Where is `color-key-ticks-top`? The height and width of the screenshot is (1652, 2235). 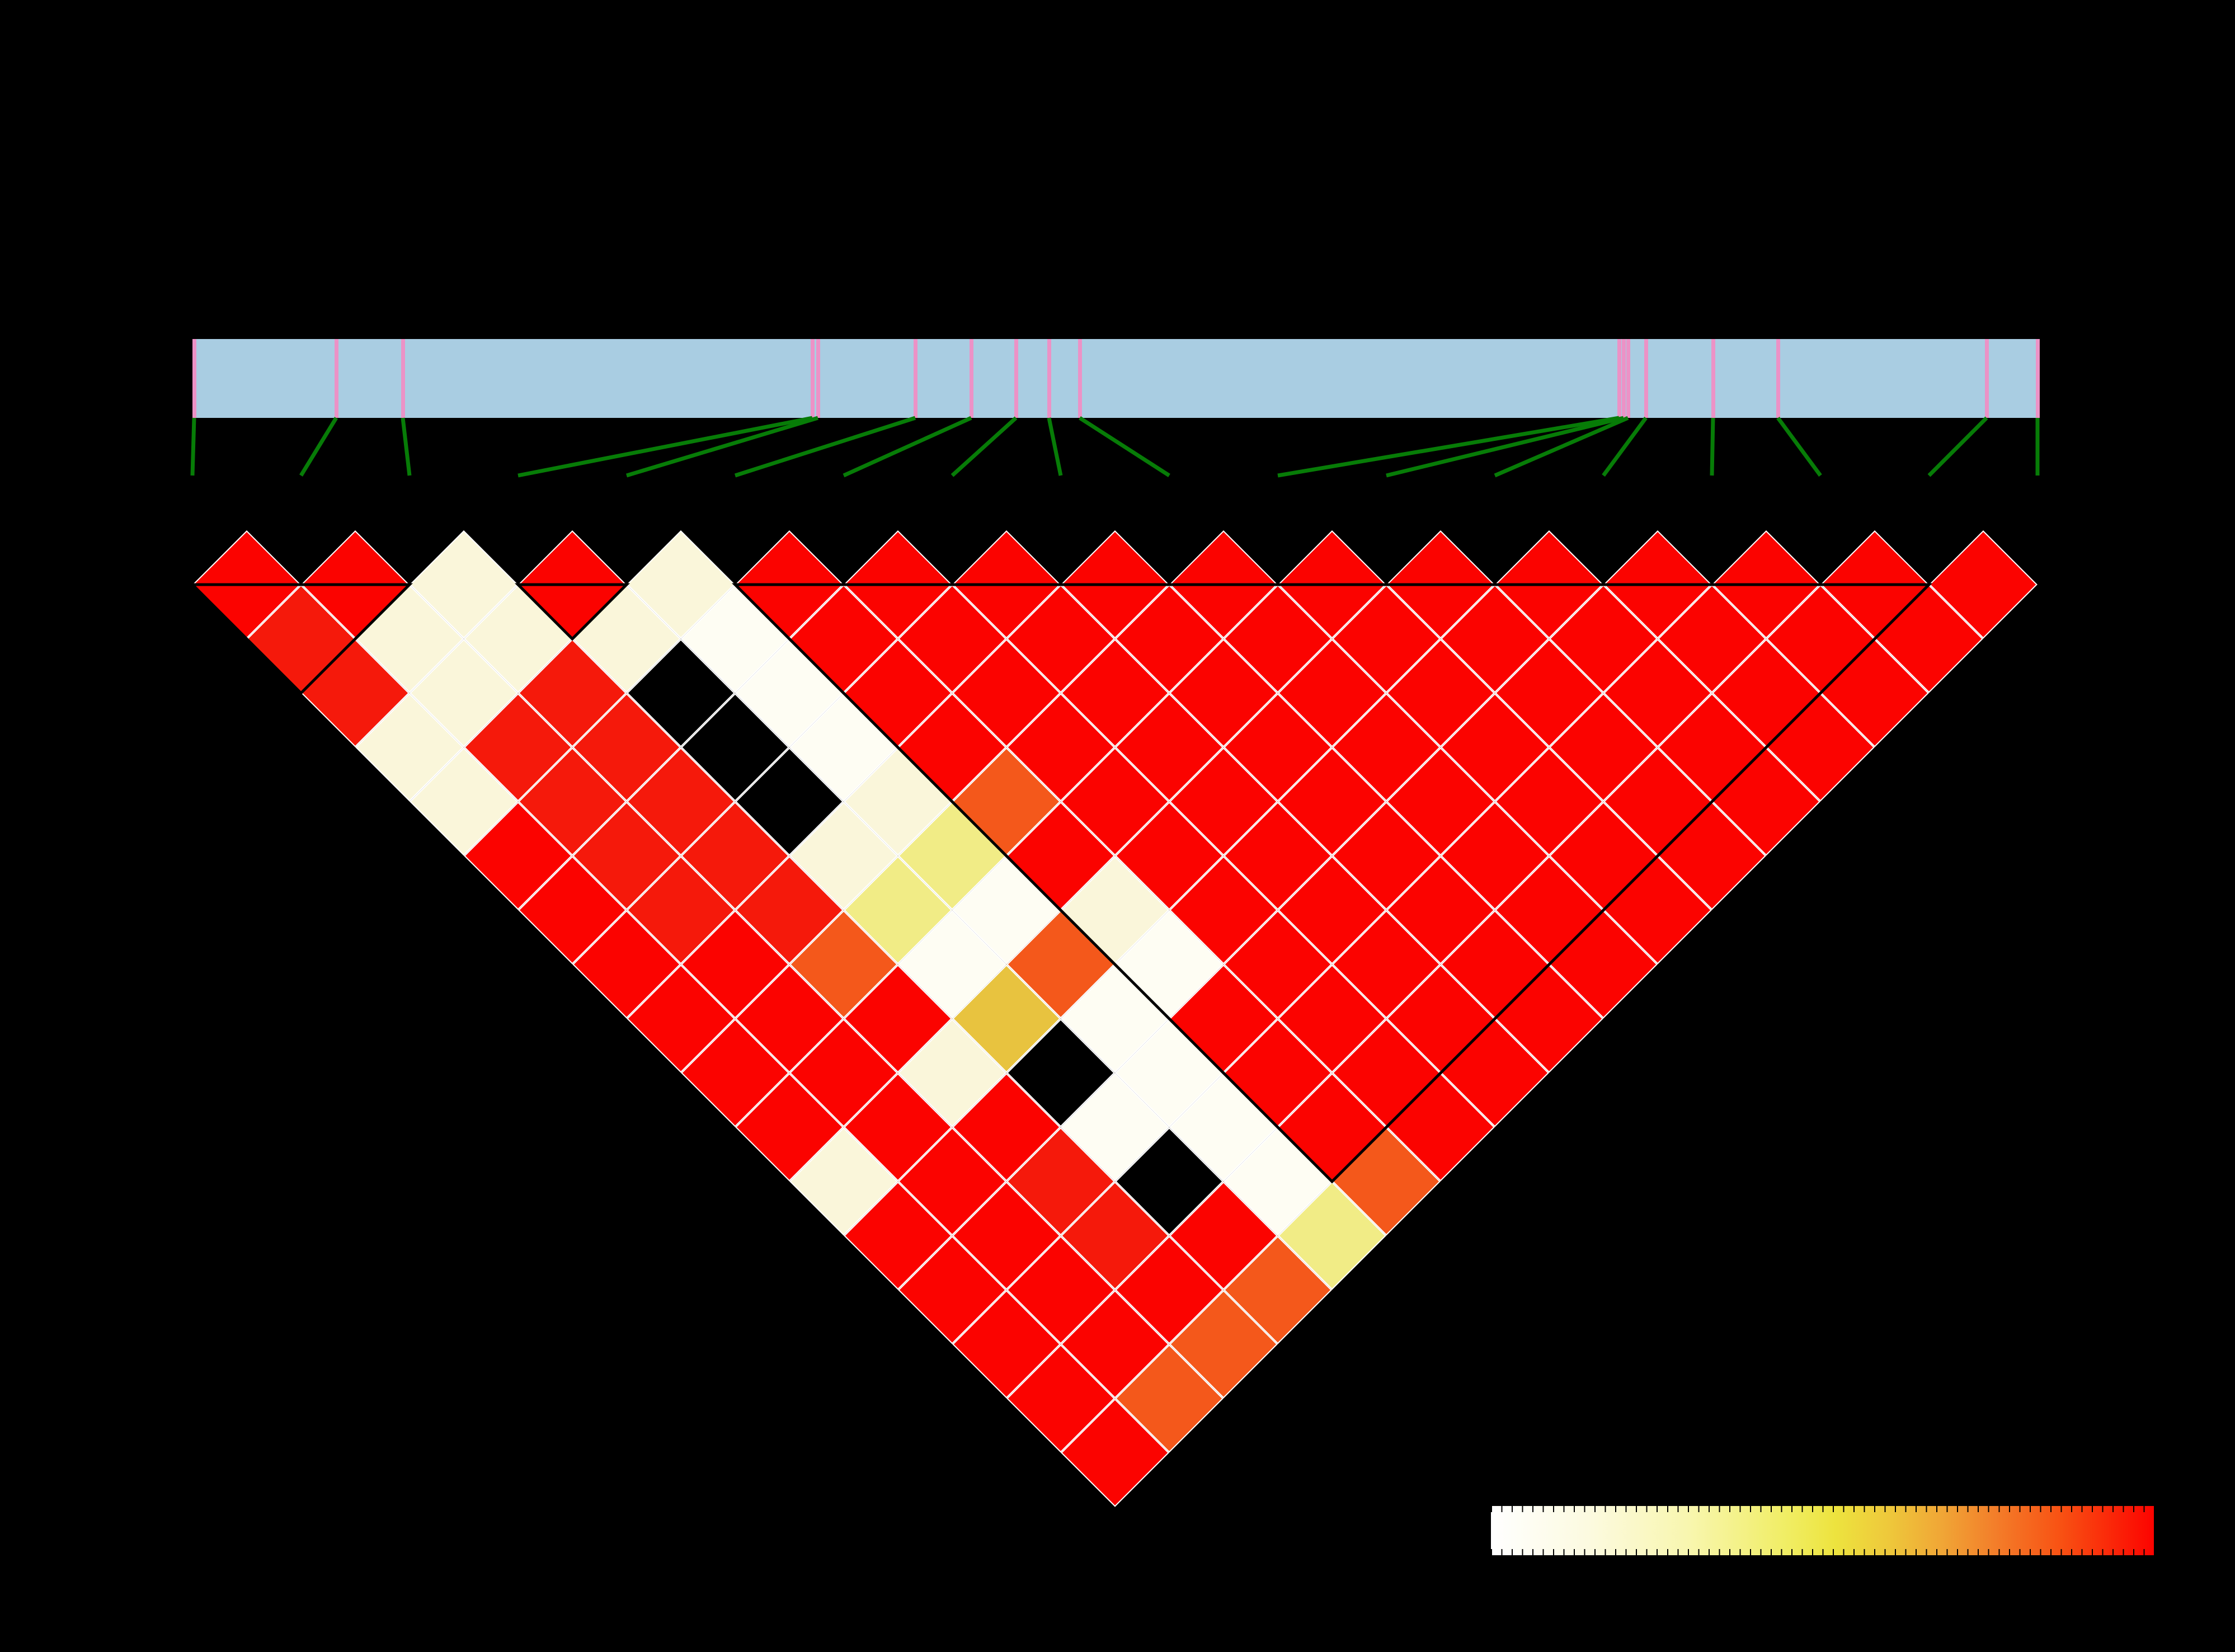 color-key-ticks-top is located at coordinates (1822, 1509).